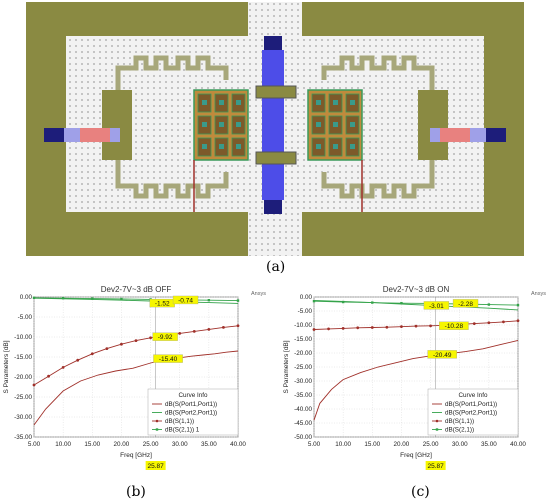 Image resolution: width=550 pixels, height=504 pixels. Describe the element at coordinates (276, 267) in the screenshot. I see `caption-a: (a)` at that location.